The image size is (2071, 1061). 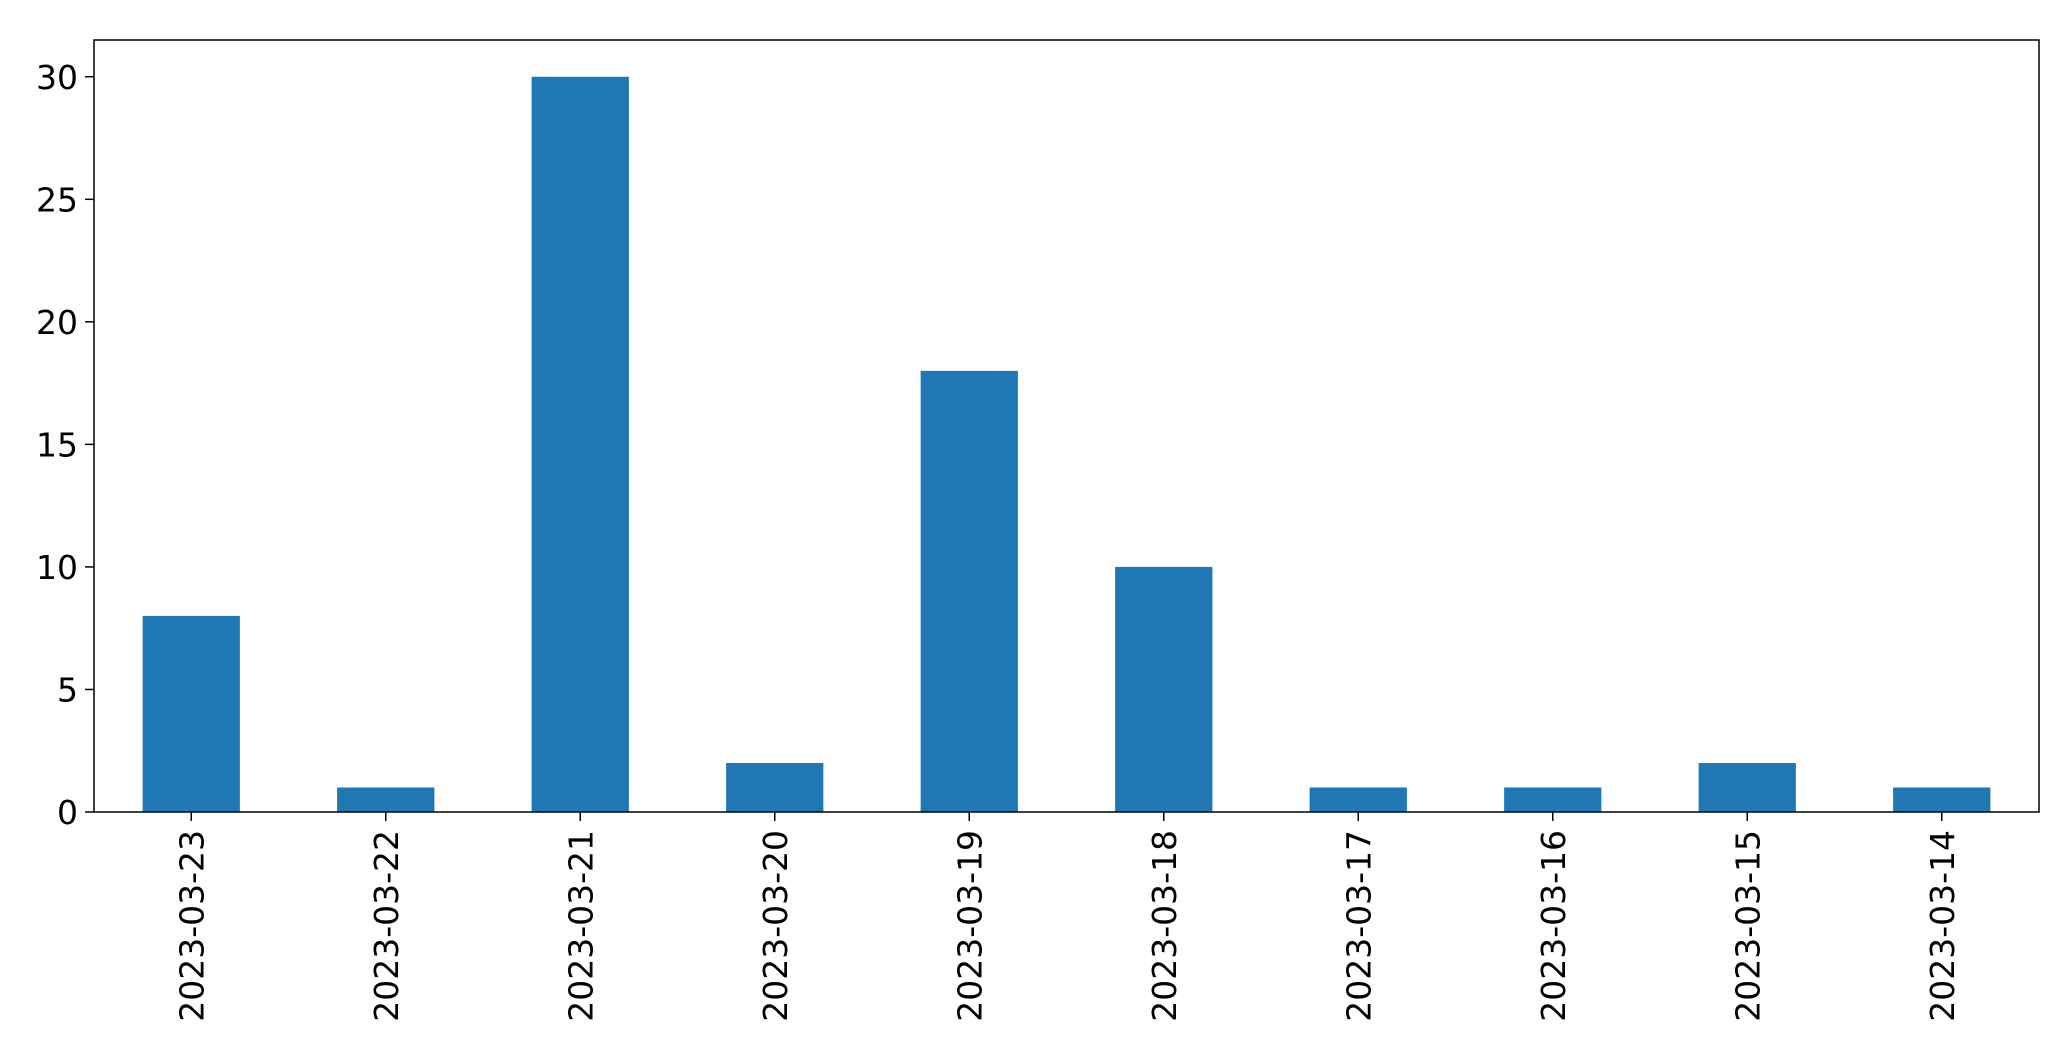 What do you see at coordinates (57, 444) in the screenshot?
I see `y-tick-label: 15` at bounding box center [57, 444].